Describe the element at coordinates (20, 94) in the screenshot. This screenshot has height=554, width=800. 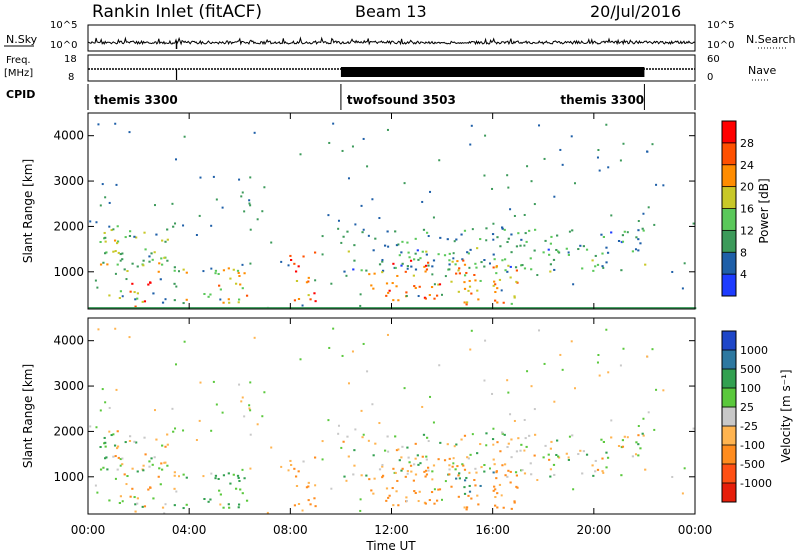
I see `cpid-label: CPID` at that location.